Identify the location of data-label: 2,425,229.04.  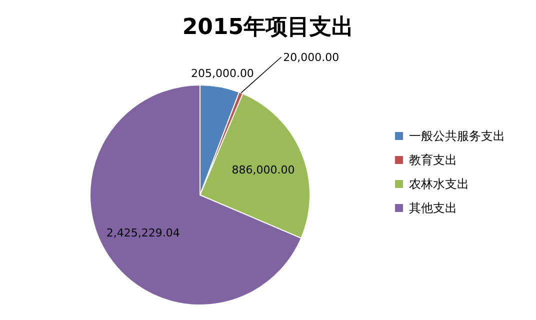
(143, 233).